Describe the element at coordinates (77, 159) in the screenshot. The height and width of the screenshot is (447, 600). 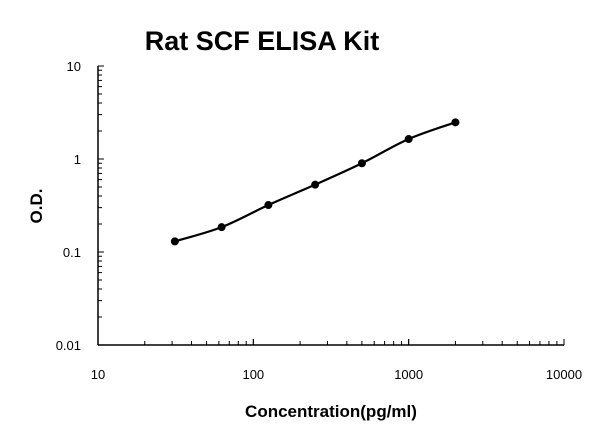
I see `y-tick-label: 1` at that location.